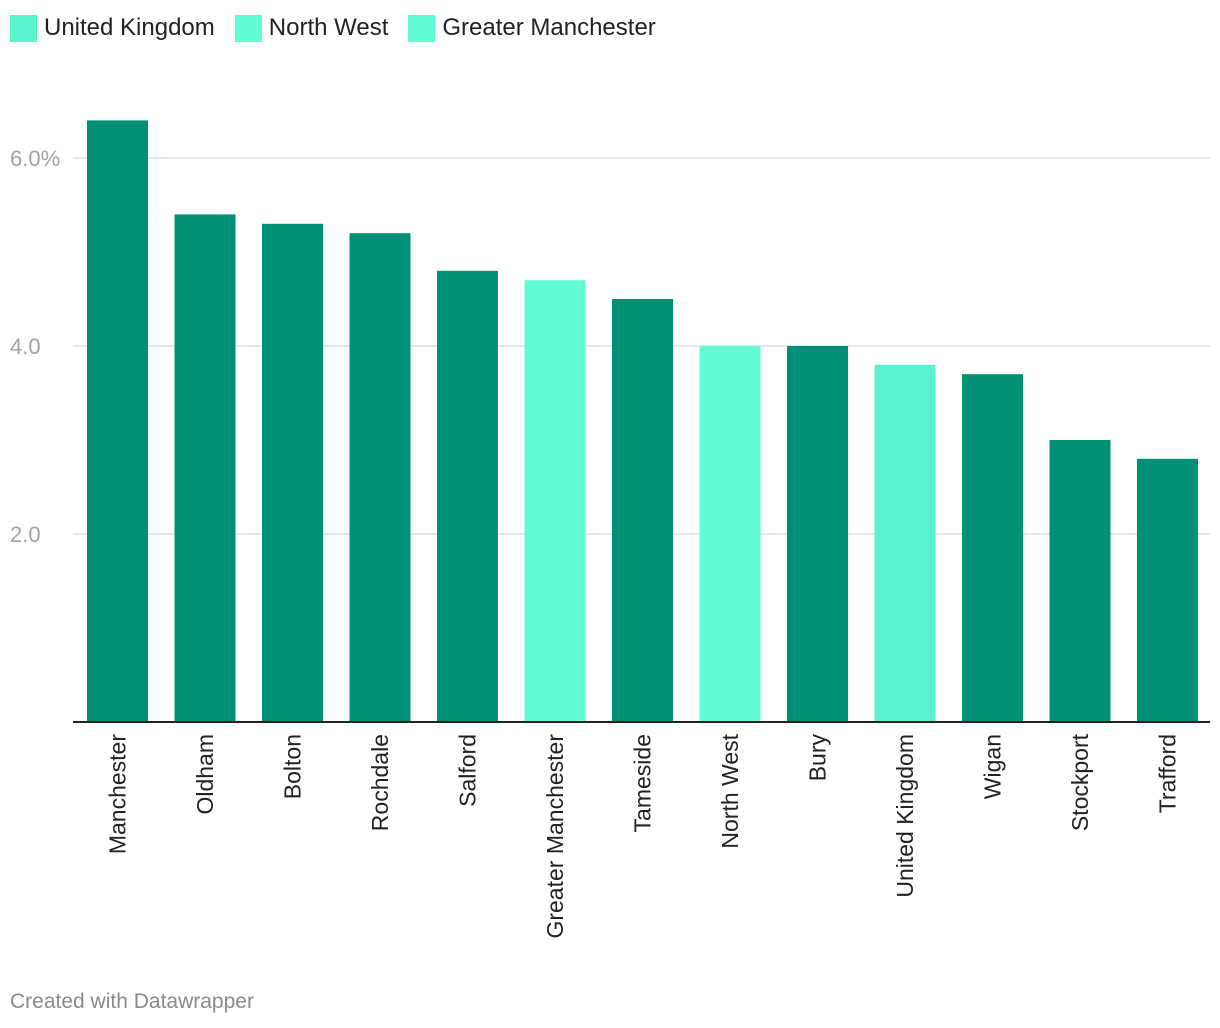  Describe the element at coordinates (818, 758) in the screenshot. I see `x-category-label-bury: Bury` at that location.